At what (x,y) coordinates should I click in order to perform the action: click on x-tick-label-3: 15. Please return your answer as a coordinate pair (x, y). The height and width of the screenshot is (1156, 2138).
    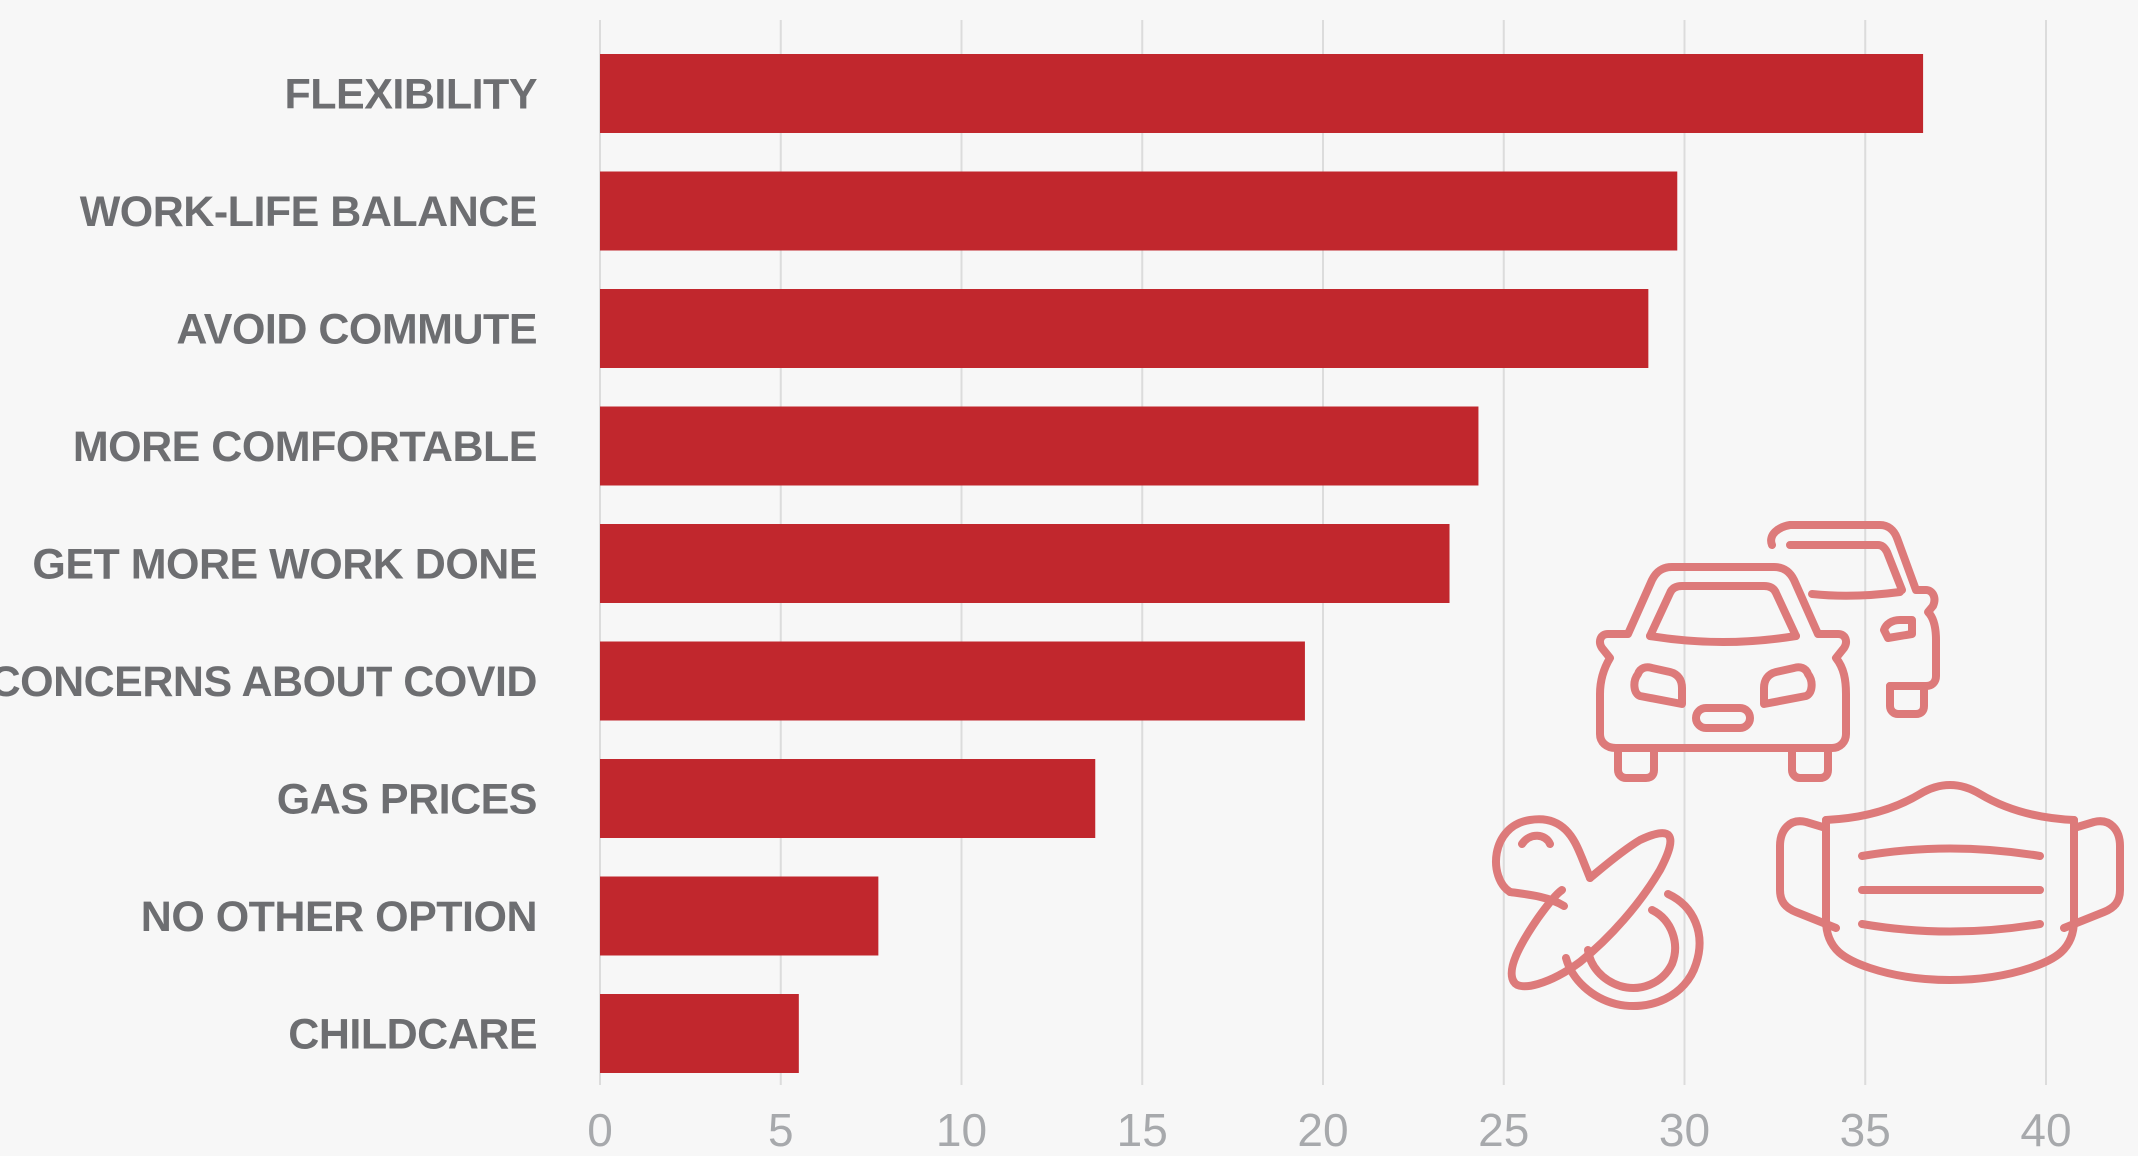
    Looking at the image, I should click on (1142, 1130).